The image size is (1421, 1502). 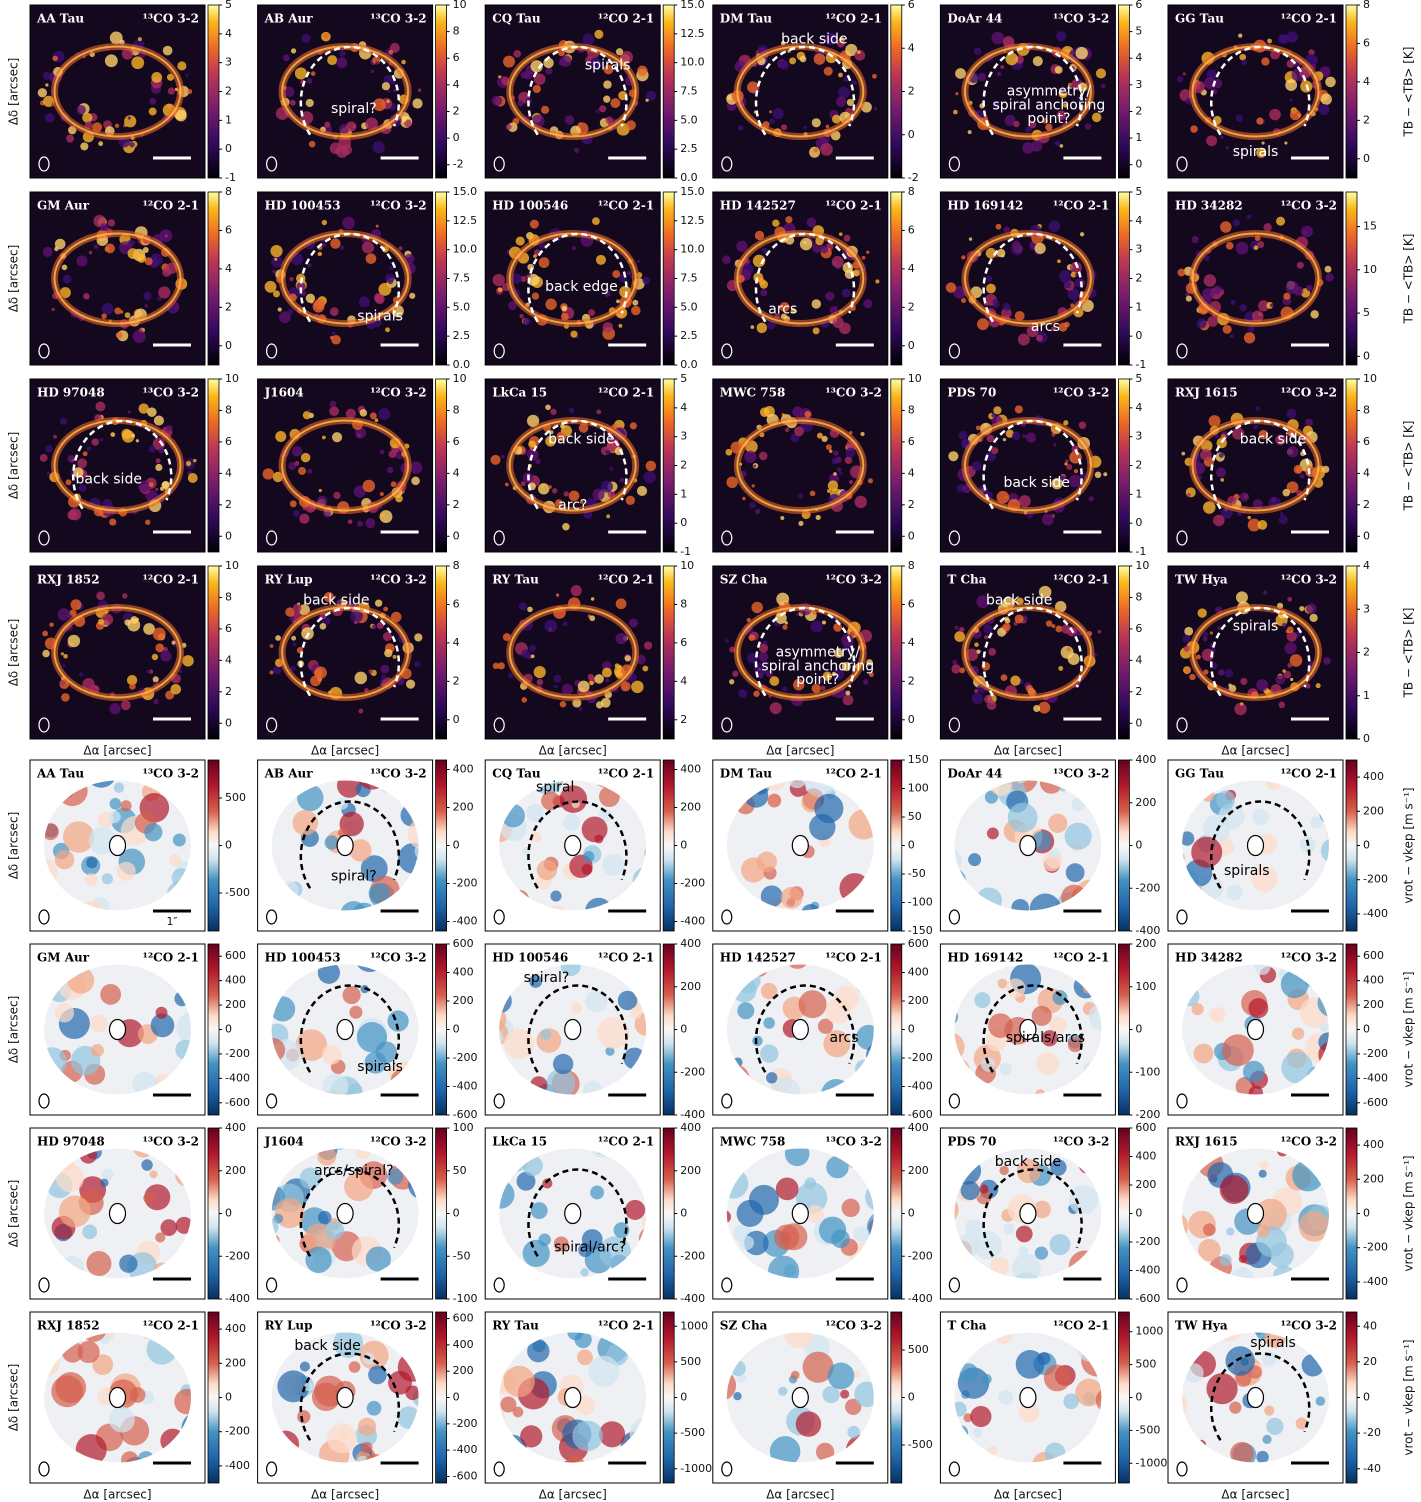 What do you see at coordinates (690, 769) in the screenshot?
I see `colorbar-tick-label: 400` at bounding box center [690, 769].